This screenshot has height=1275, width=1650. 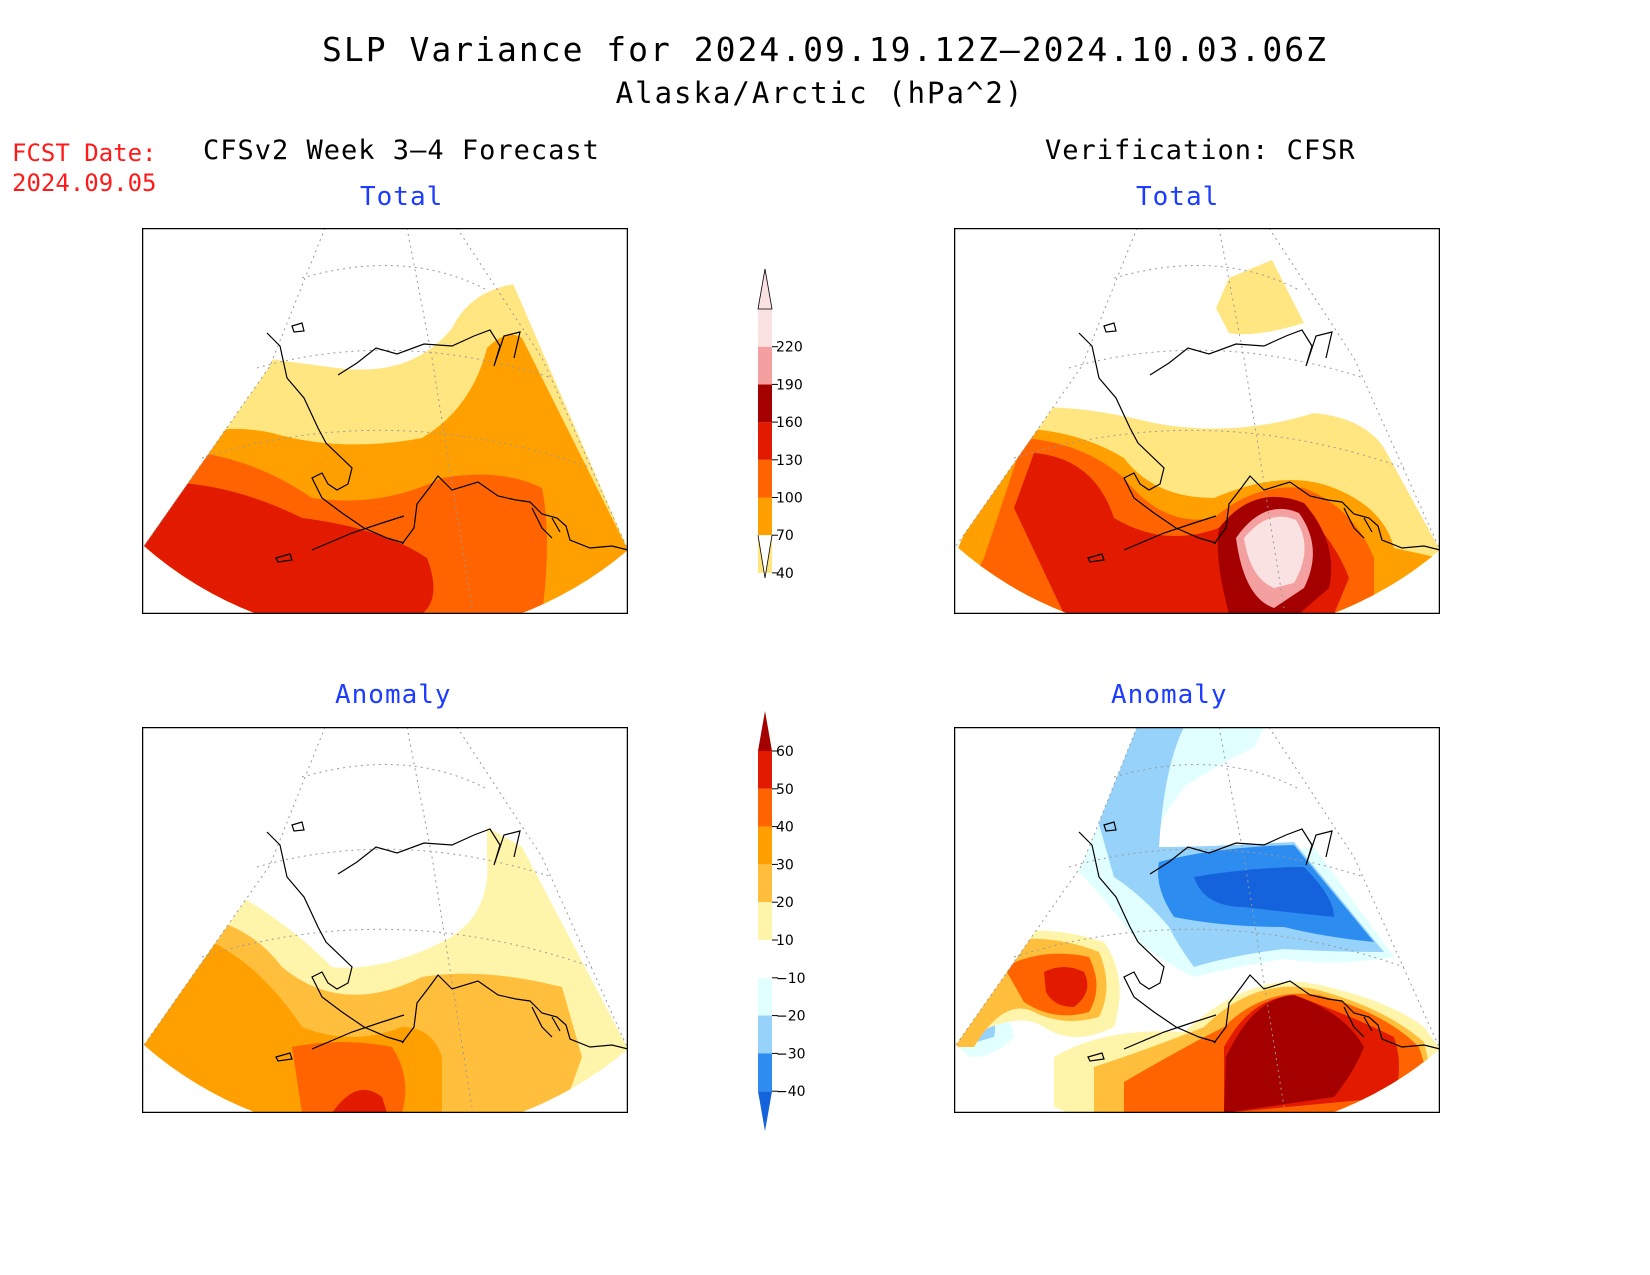 I want to click on verification-header: Verification: CFSR, so click(x=1200, y=150).